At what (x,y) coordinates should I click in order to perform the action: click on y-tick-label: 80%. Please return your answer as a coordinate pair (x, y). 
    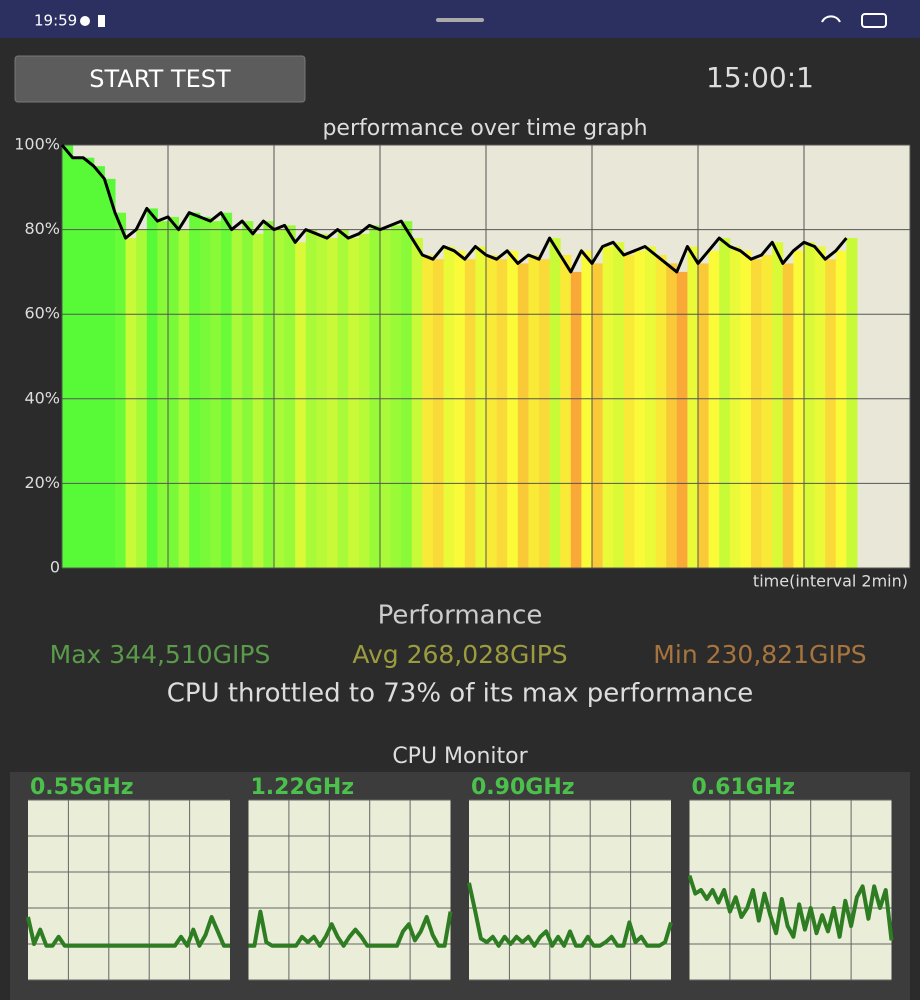
    Looking at the image, I should click on (42, 228).